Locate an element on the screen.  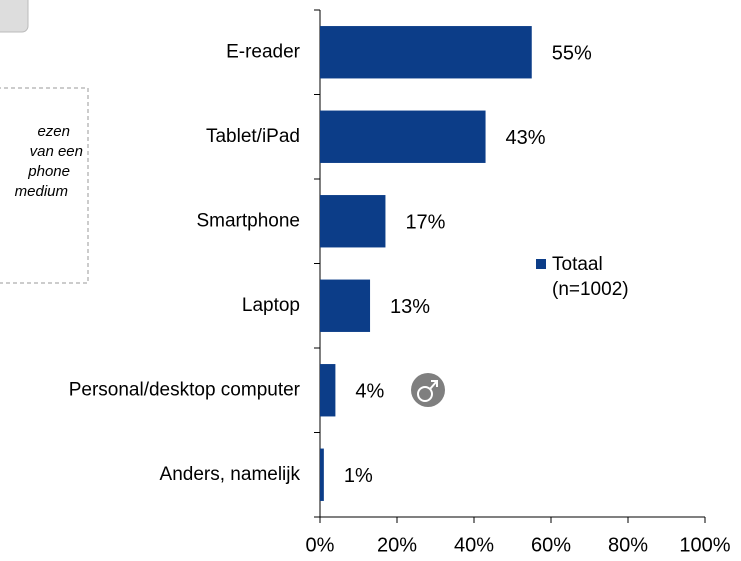
x-tick-label: 60% is located at coordinates (551, 545).